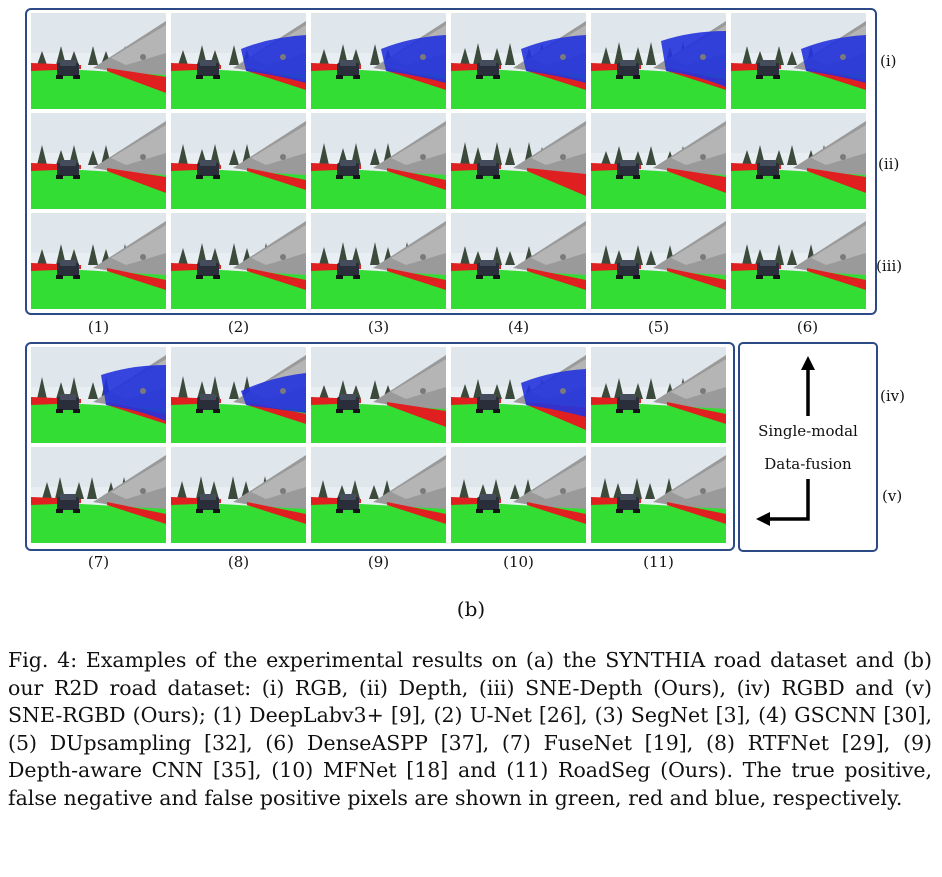 The image size is (942, 877). What do you see at coordinates (808, 431) in the screenshot?
I see `single-modal-label: Single-modal` at bounding box center [808, 431].